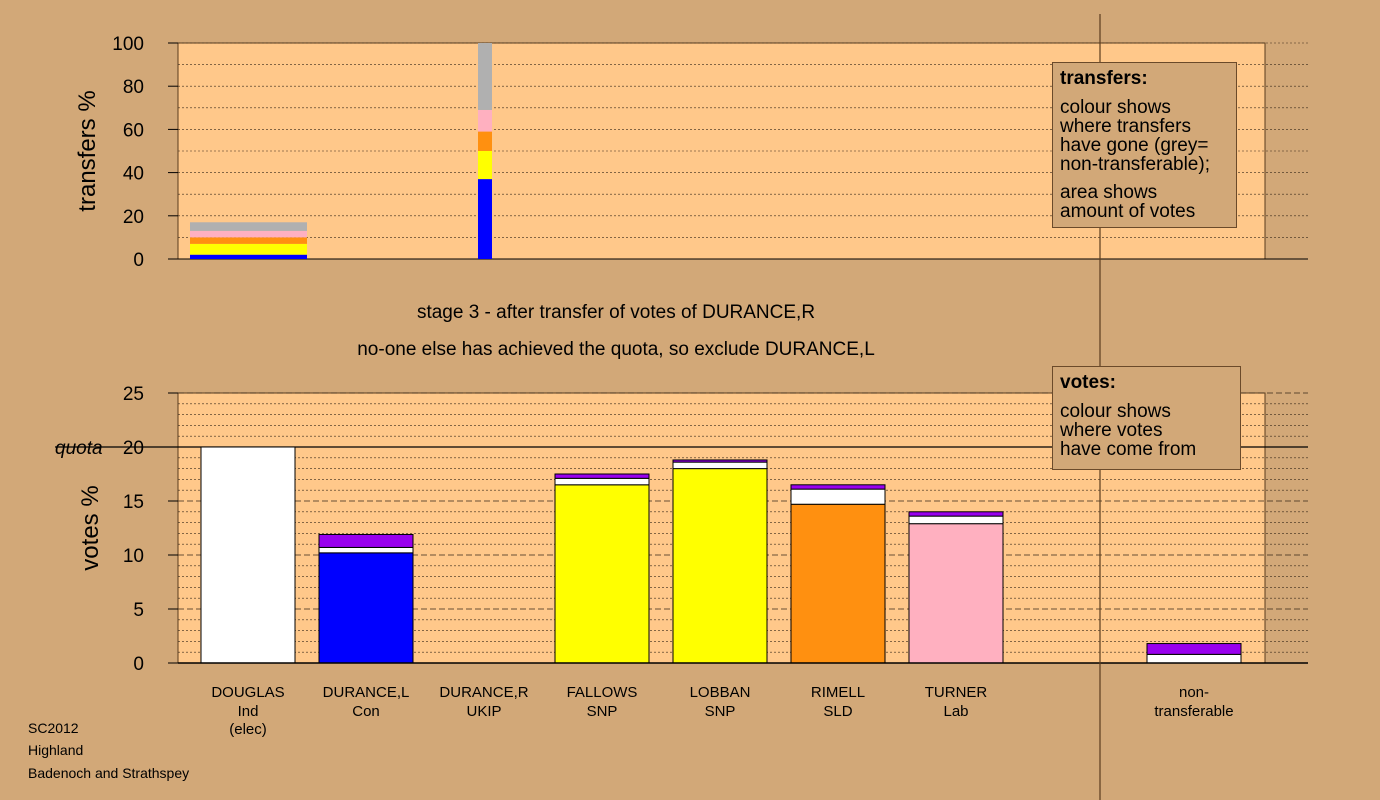 This screenshot has width=1380, height=800. I want to click on quota-label: quota, so click(79, 448).